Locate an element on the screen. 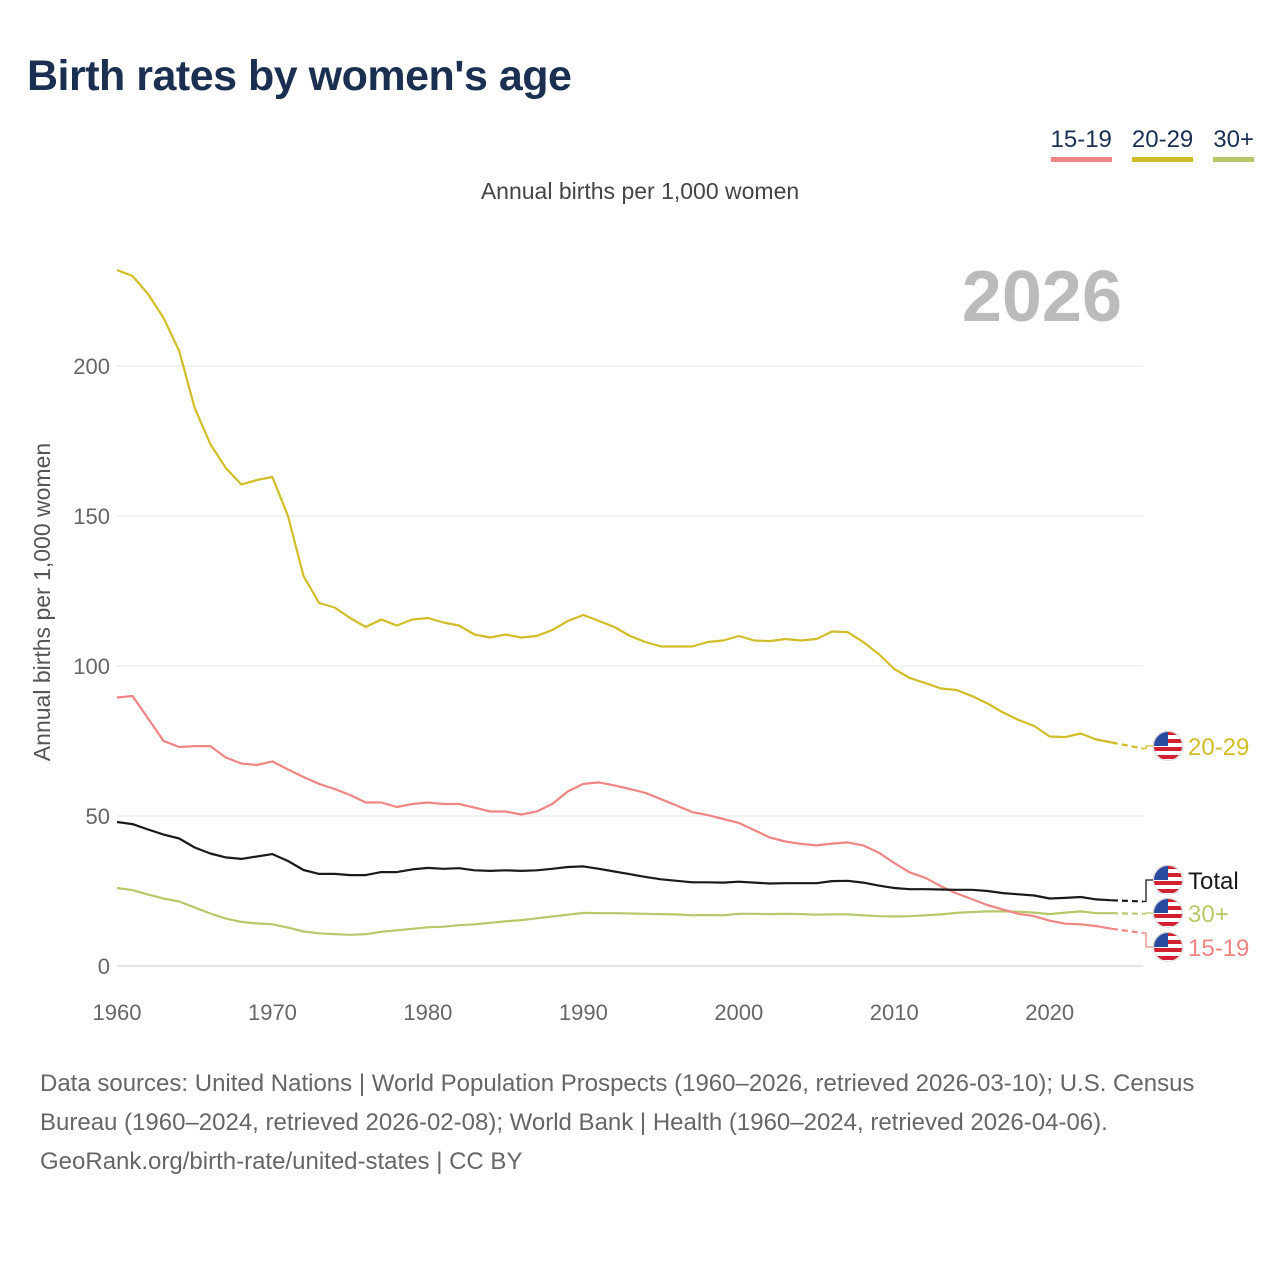 This screenshot has height=1280, width=1280. y-tick-label: 100 is located at coordinates (91, 666).